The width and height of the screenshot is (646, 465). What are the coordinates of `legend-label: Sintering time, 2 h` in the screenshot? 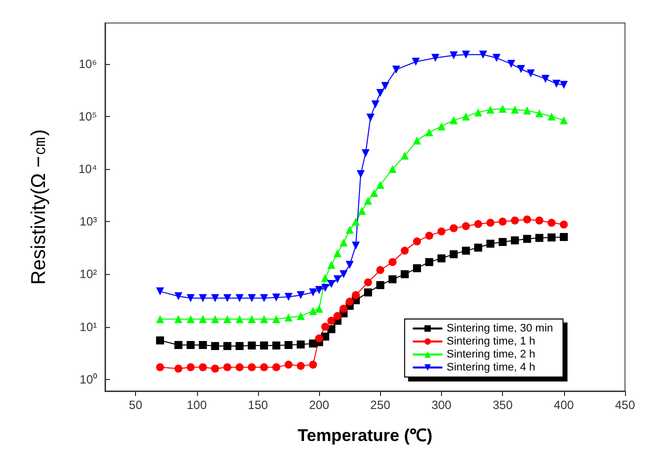 It's located at (491, 354).